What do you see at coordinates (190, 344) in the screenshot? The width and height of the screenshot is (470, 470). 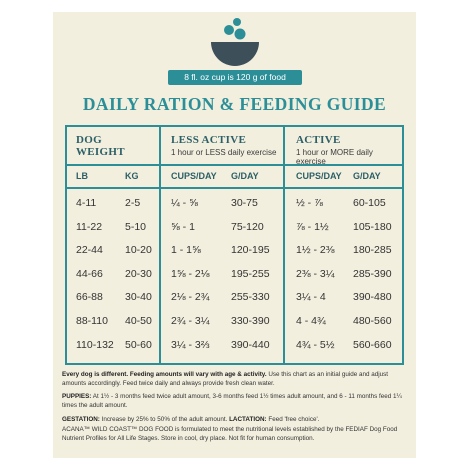 I see `less-active-cups-cell: 3¼ - 3⅔` at bounding box center [190, 344].